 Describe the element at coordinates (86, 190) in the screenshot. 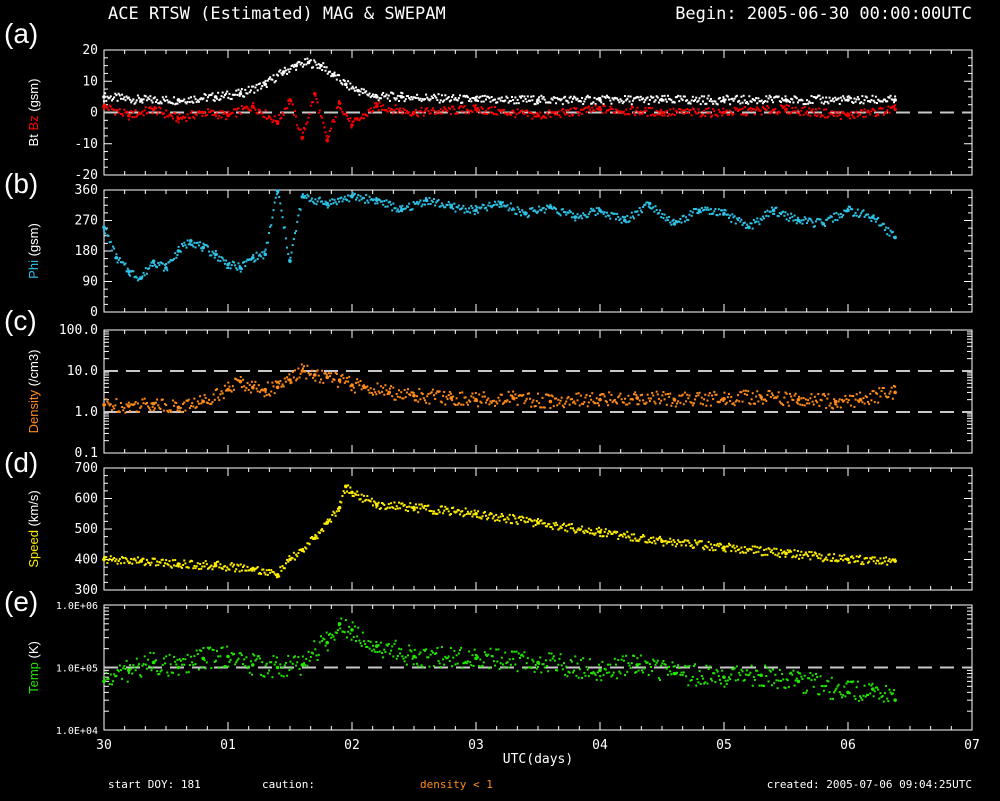

I see `panel-b-ytick-label-4: 360` at that location.